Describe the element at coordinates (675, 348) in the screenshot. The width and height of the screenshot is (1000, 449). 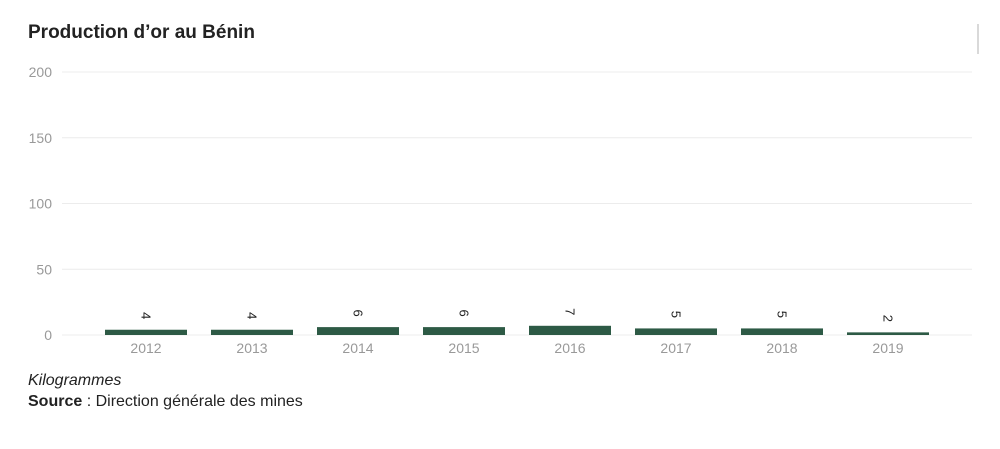
I see `x-tick-label: 2017` at that location.